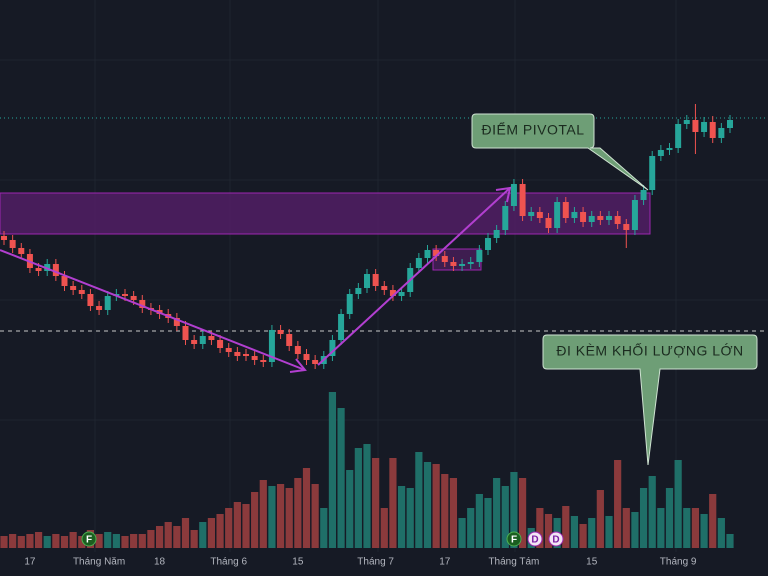 The width and height of the screenshot is (768, 576). I want to click on x-tick-label: Tháng 9, so click(678, 562).